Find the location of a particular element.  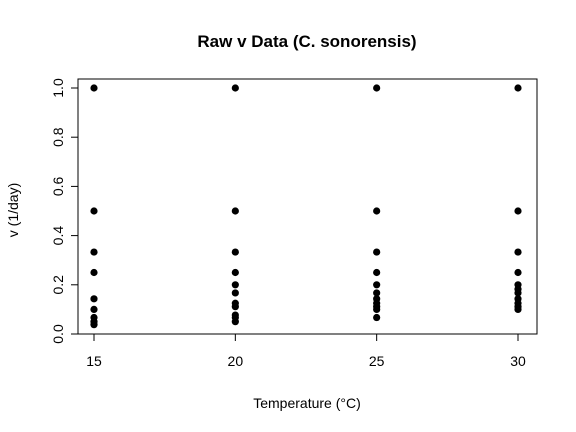

y-tick-label: 1.0 is located at coordinates (58, 88).